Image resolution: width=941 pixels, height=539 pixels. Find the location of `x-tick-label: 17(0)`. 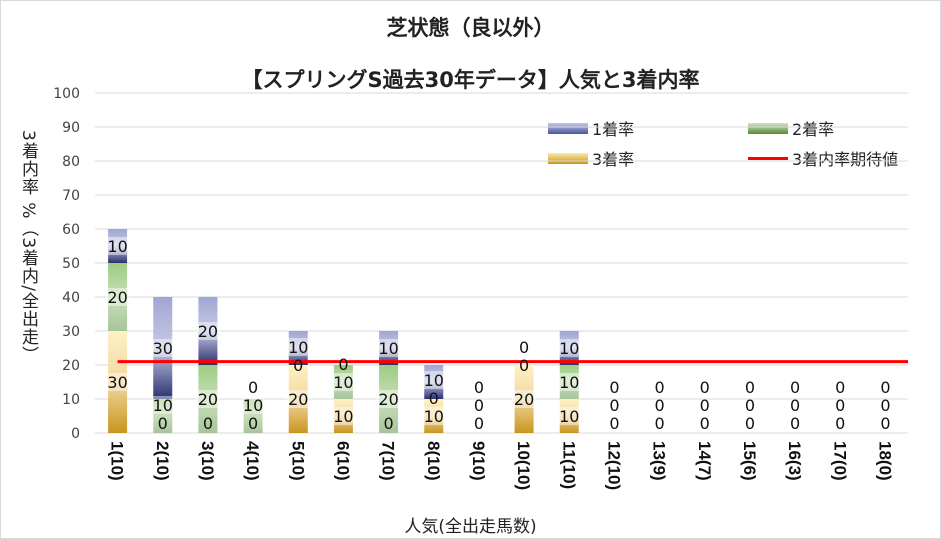

x-tick-label: 17(0) is located at coordinates (839, 461).